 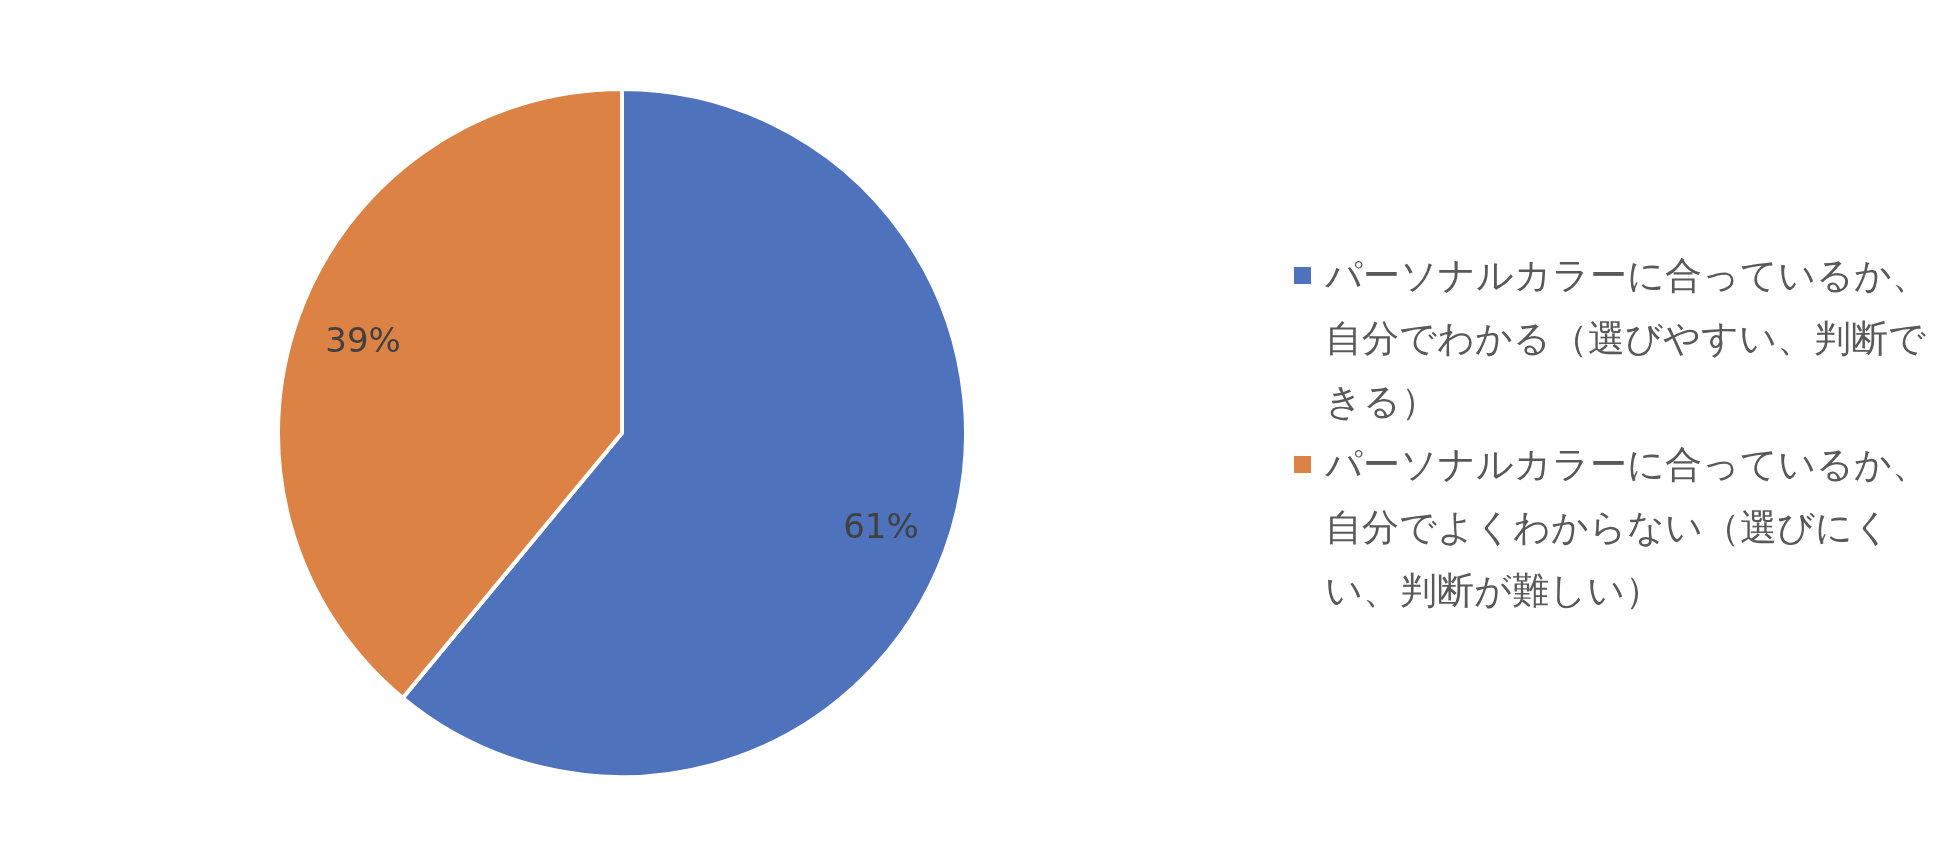 I want to click on data-label: 61%, so click(x=881, y=526).